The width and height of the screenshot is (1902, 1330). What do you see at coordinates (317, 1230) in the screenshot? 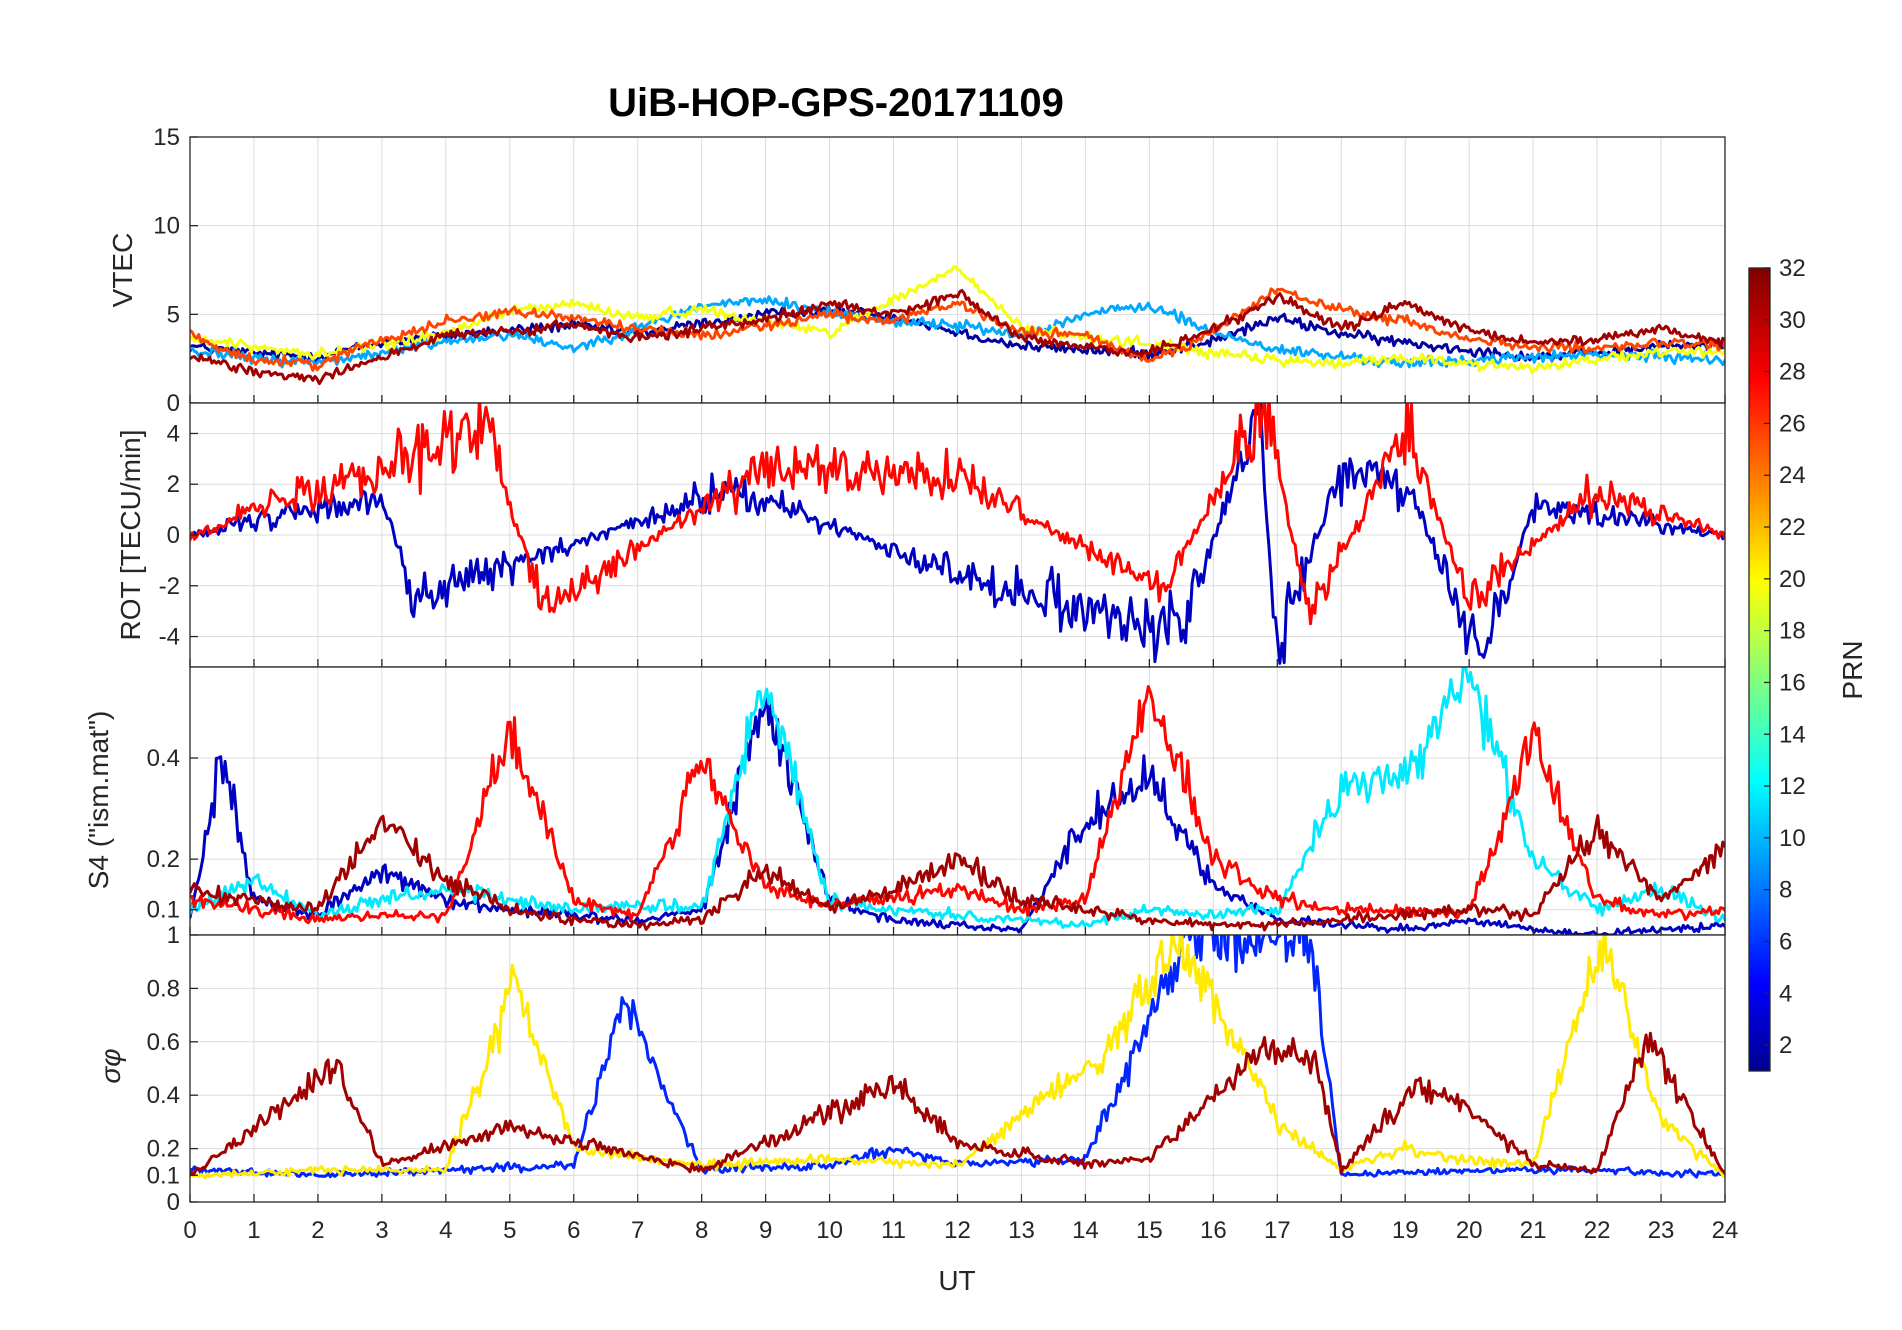
I see `x-tick-label: 2` at bounding box center [317, 1230].